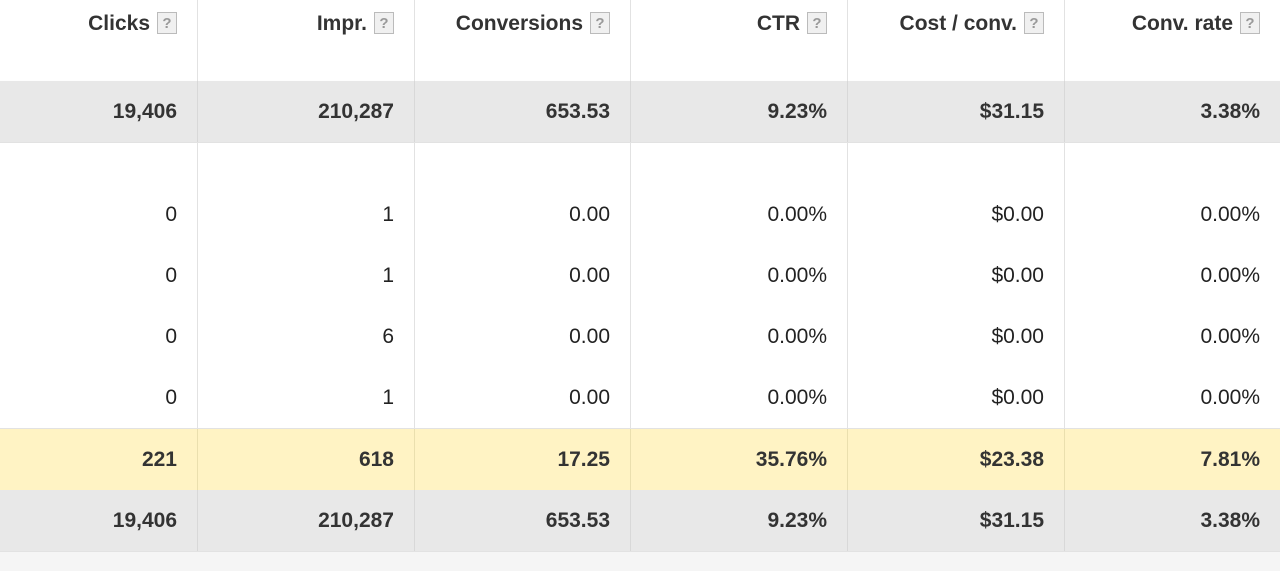 This screenshot has height=571, width=1280. I want to click on header-label: Conv. rate, so click(1182, 23).